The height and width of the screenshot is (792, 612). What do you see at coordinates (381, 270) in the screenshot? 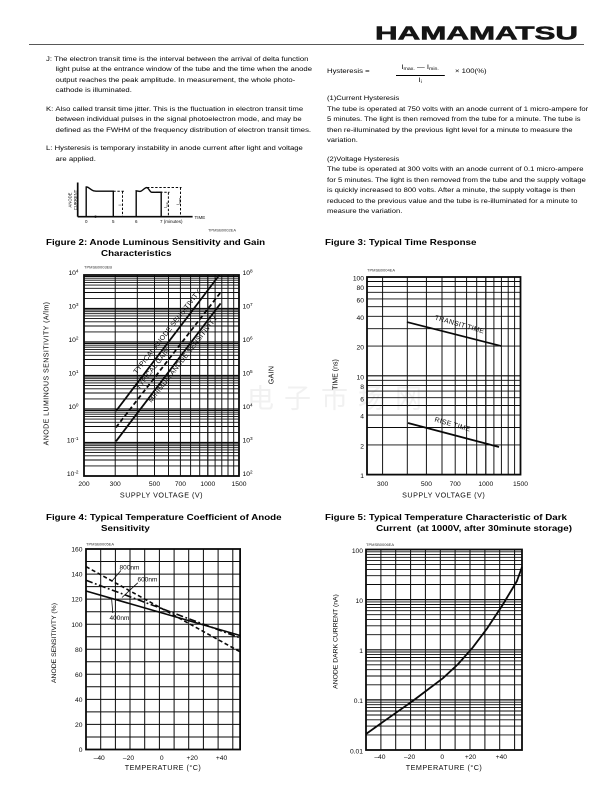
I see `svg-text: TPMSB0004EA` at bounding box center [381, 270].